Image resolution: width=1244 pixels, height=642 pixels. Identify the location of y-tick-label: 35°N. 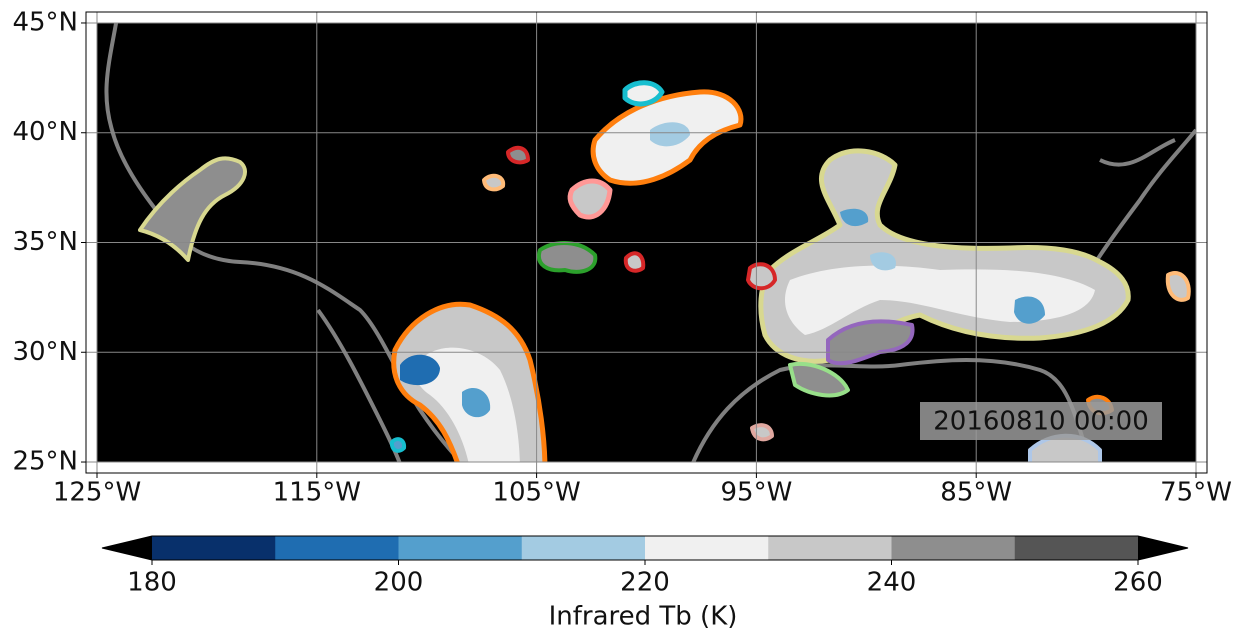
(45, 242).